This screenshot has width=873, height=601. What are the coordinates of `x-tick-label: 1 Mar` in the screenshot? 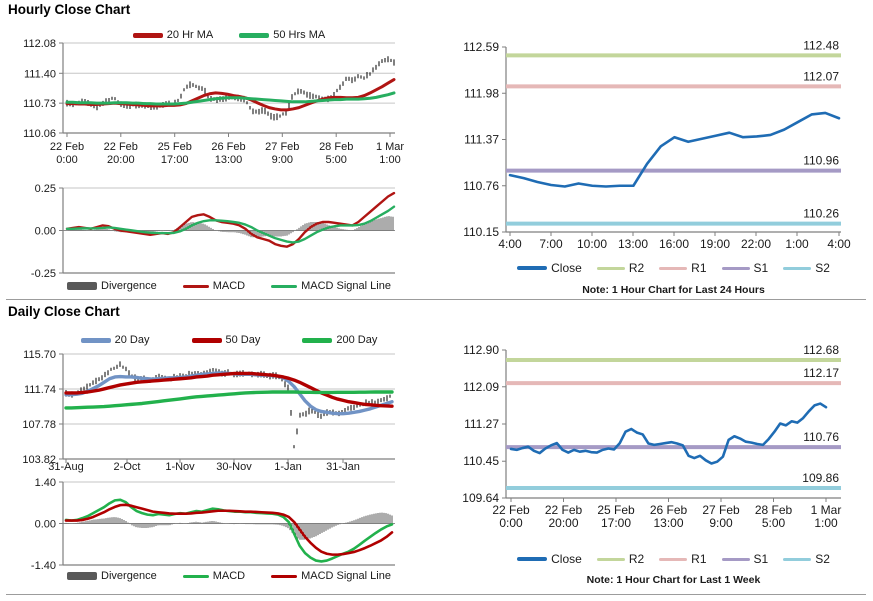 It's located at (826, 510).